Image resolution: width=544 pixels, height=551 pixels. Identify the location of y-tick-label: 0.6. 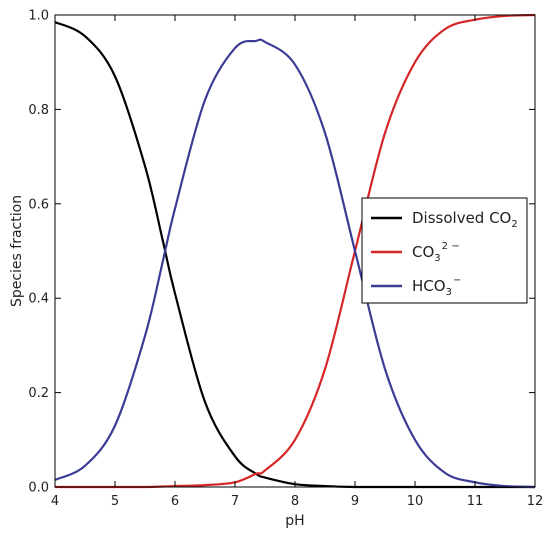
(38, 204).